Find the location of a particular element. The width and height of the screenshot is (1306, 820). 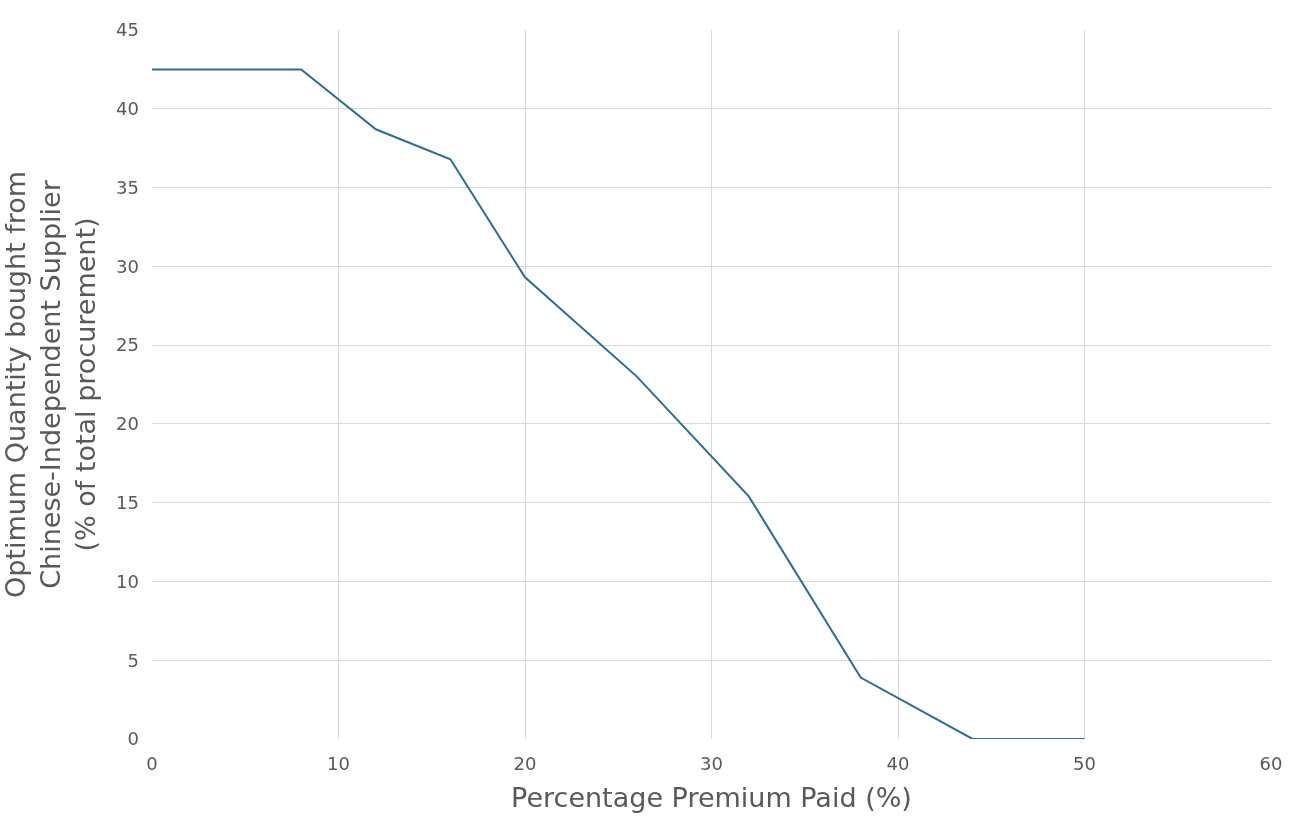

y-tick-label: 35 is located at coordinates (127, 187).